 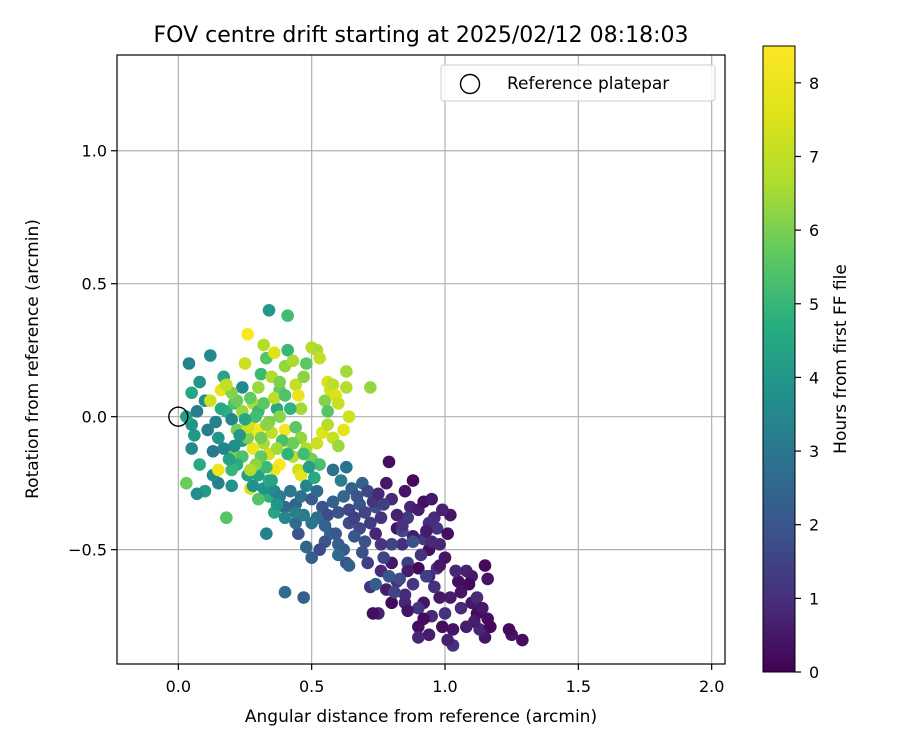 I want to click on colorbar-tick-label: 2, so click(x=814, y=525).